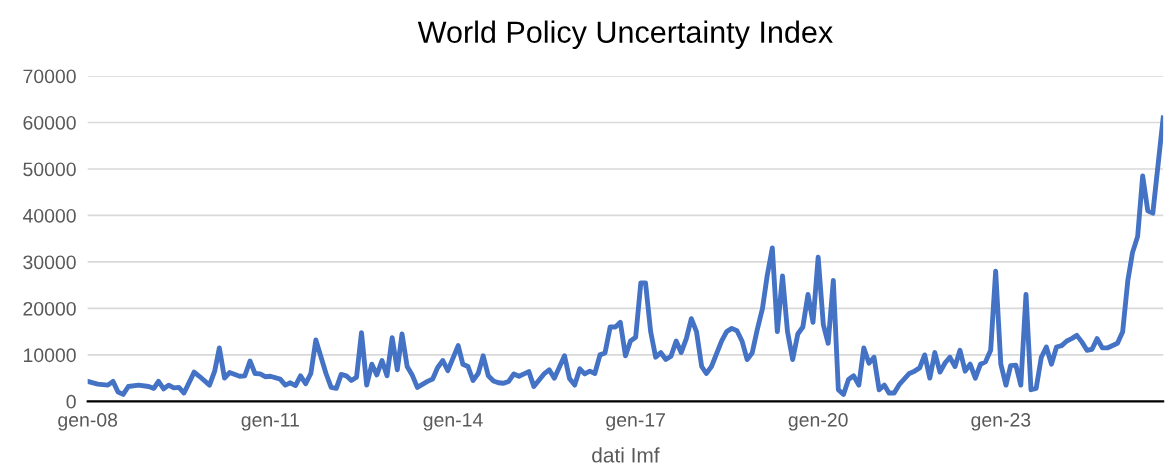 This screenshot has width=1169, height=475. I want to click on y-tick-label: 40000, so click(49, 215).